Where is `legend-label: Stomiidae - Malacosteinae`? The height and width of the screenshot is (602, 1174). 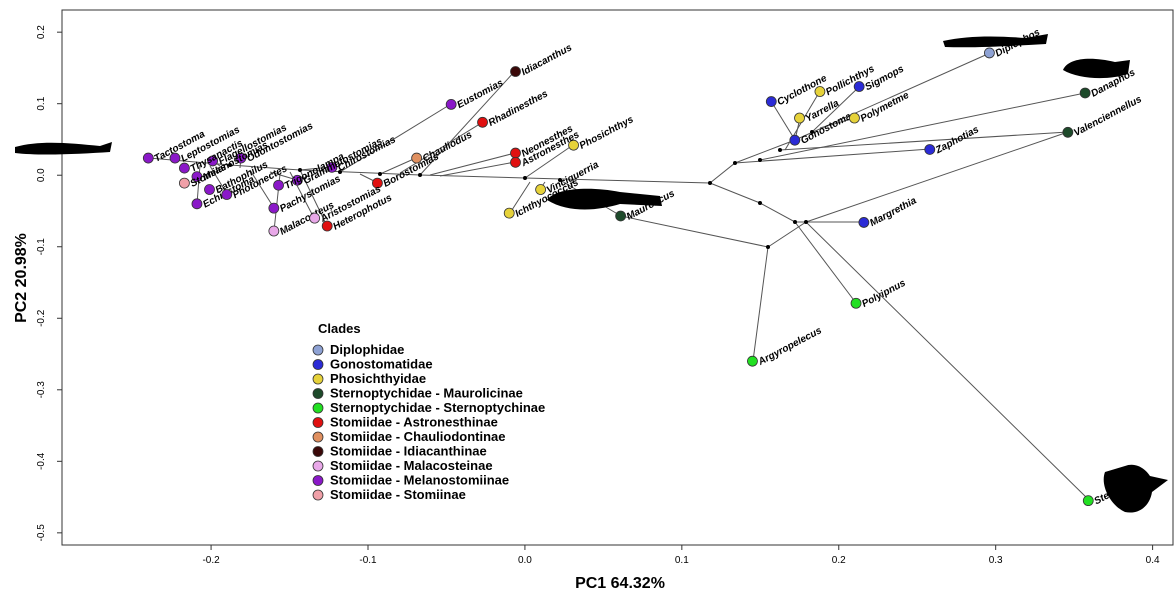
legend-label: Stomiidae - Malacosteinae is located at coordinates (411, 465).